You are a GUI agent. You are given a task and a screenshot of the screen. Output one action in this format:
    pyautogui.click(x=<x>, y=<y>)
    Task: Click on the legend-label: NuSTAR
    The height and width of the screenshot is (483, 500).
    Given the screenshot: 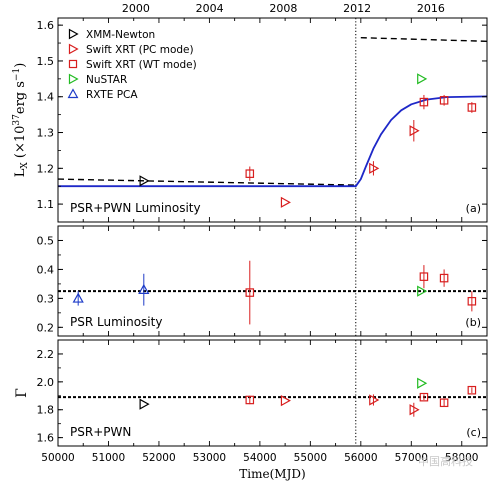 What is the action you would take?
    pyautogui.click(x=106, y=80)
    